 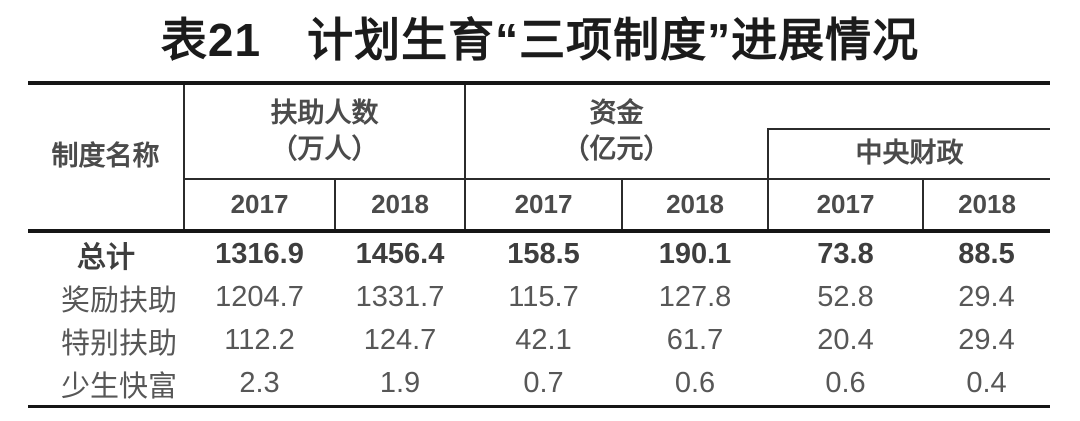 What do you see at coordinates (259, 340) in the screenshot?
I see `table-cell: 112.2` at bounding box center [259, 340].